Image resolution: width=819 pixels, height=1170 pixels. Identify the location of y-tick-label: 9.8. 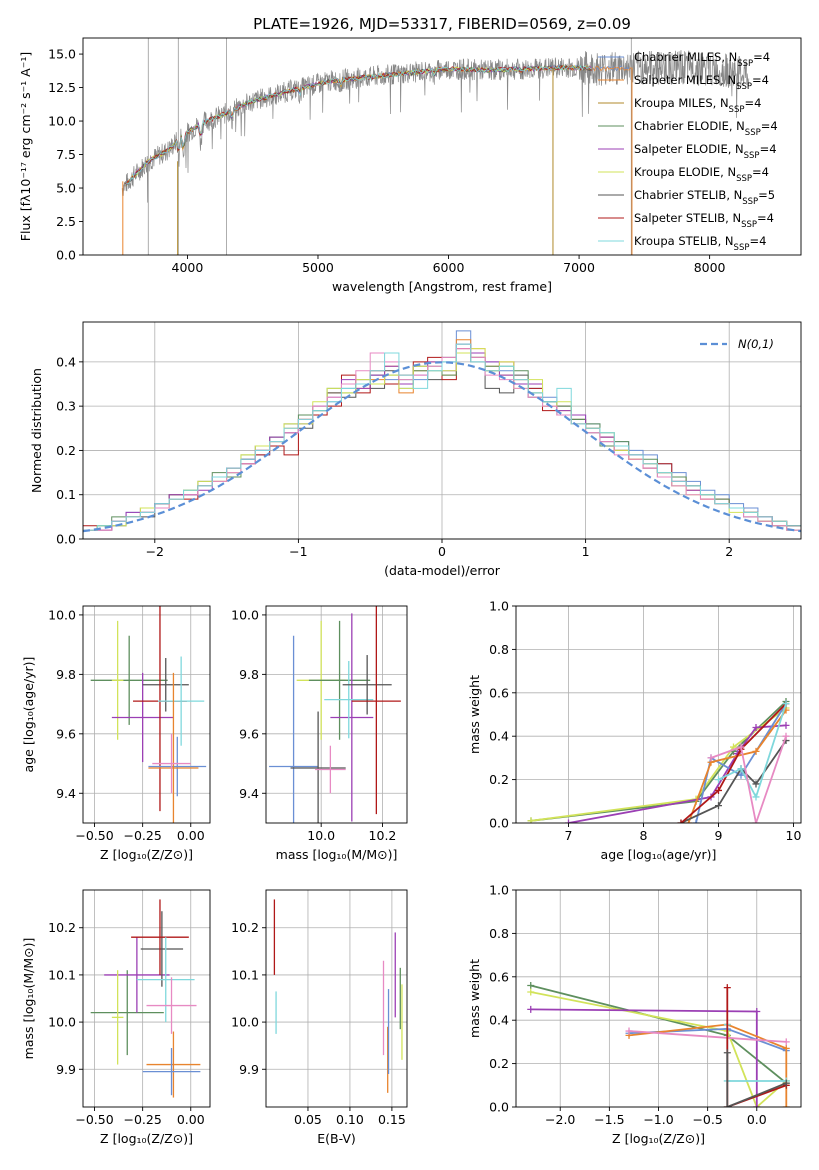
(249, 674).